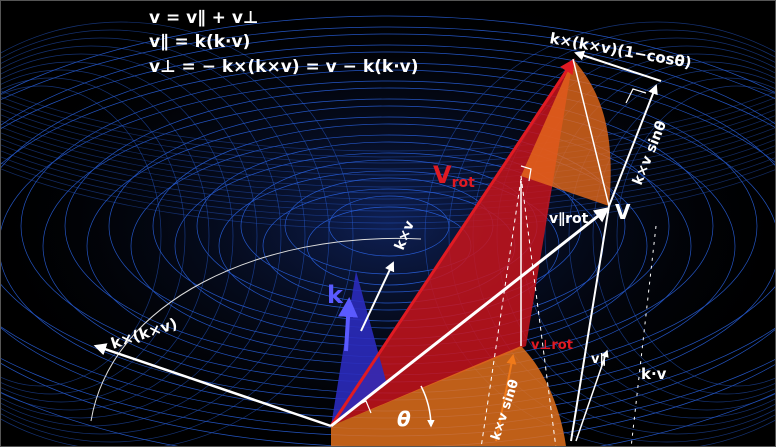  I want to click on label-v-perp-rot: v⊥rot, so click(552, 345).